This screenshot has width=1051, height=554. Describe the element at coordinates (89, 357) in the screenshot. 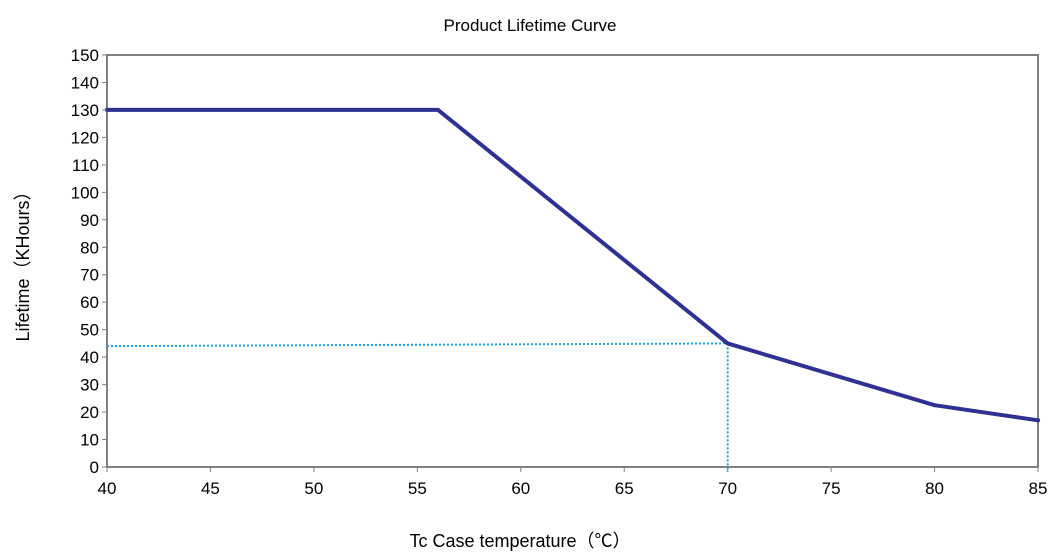

I see `y-tick-label: 40` at that location.